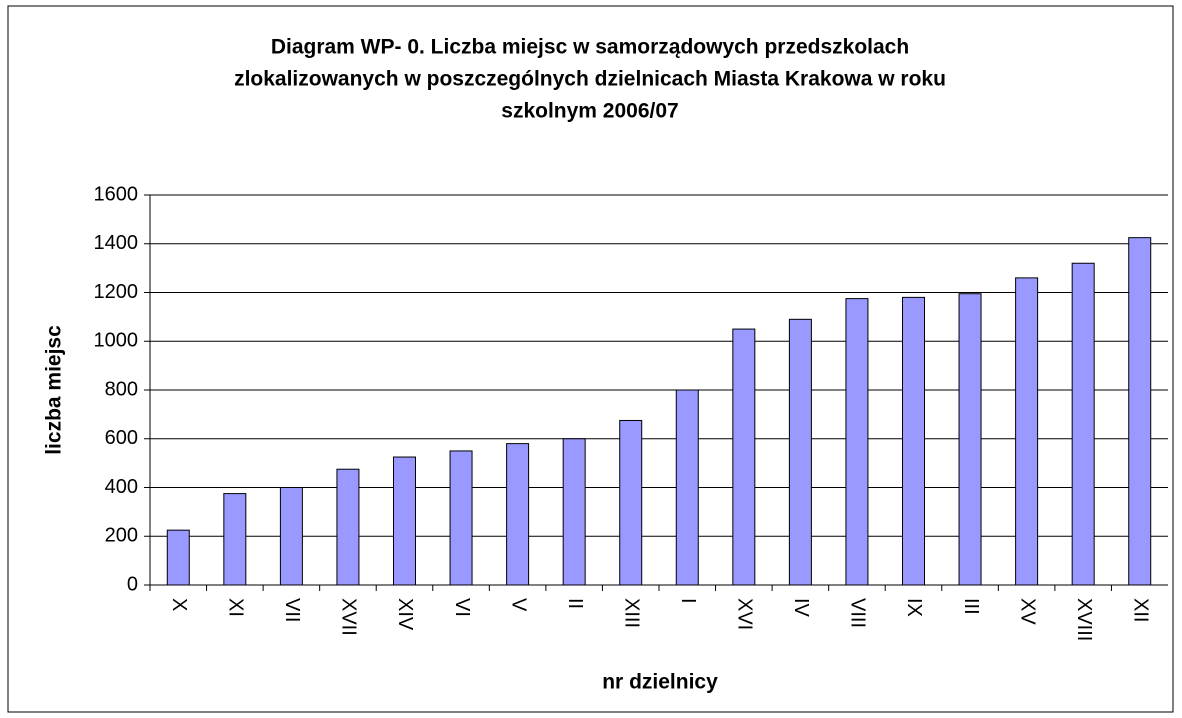 The image size is (1182, 718). What do you see at coordinates (54, 390) in the screenshot?
I see `y-axis-title: liczba miejsc` at bounding box center [54, 390].